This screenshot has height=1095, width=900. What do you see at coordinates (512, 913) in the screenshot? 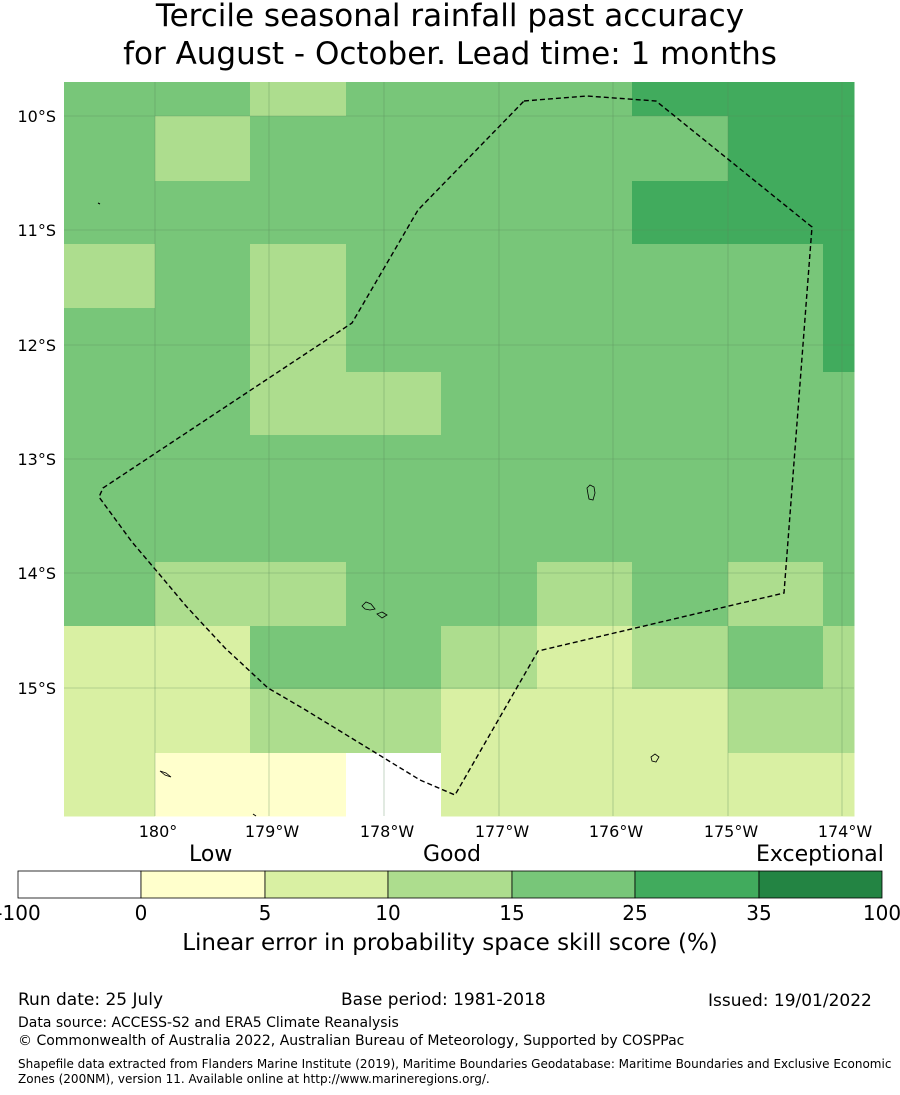
I see `colorbar-tick: 15` at bounding box center [512, 913].